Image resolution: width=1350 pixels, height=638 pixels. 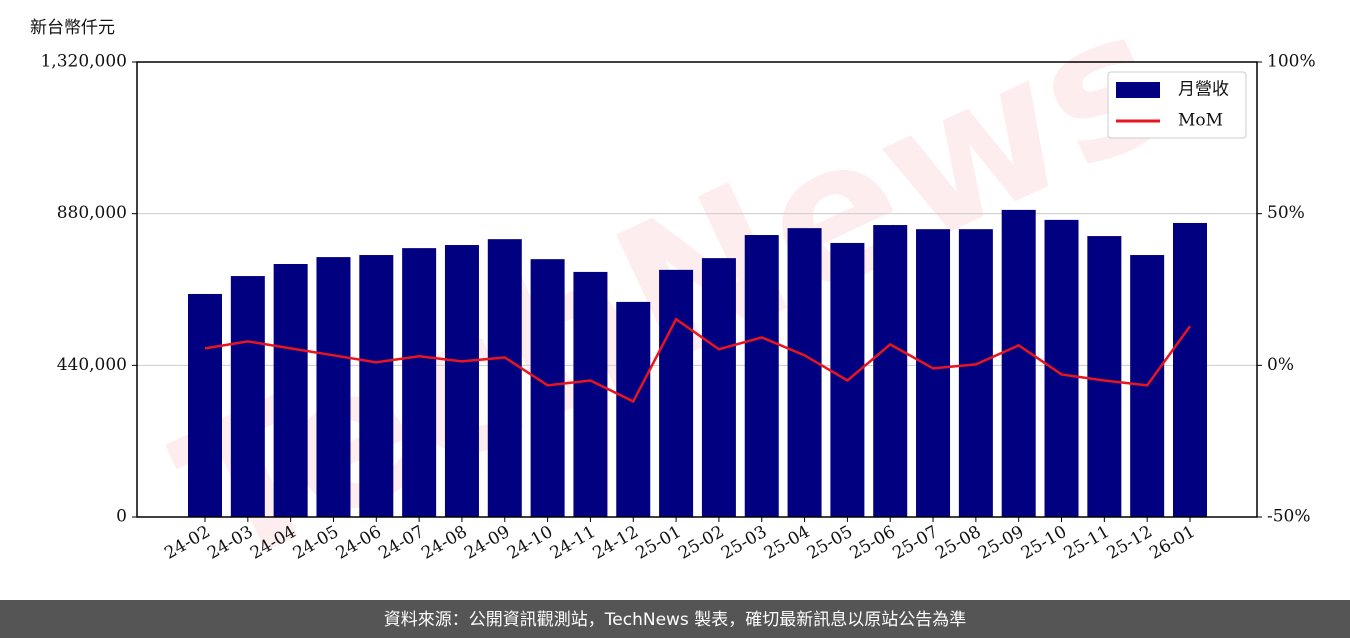 What do you see at coordinates (1001, 543) in the screenshot?
I see `x-tick-label: 25-09` at bounding box center [1001, 543].